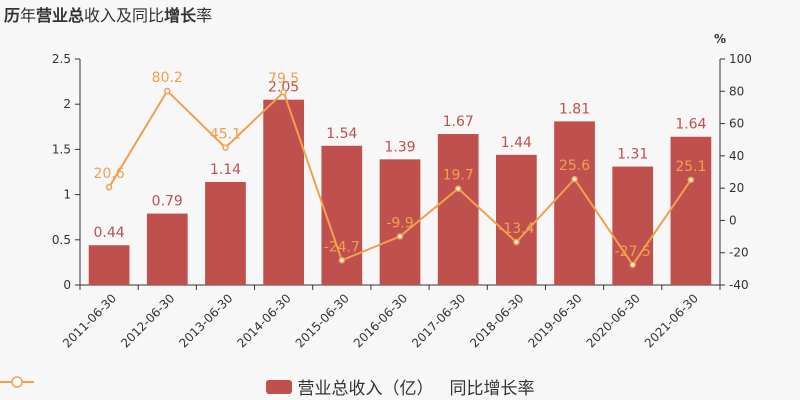 The image size is (800, 400). Describe the element at coordinates (60, 15) in the screenshot. I see `title-part: 营业总` at that location.